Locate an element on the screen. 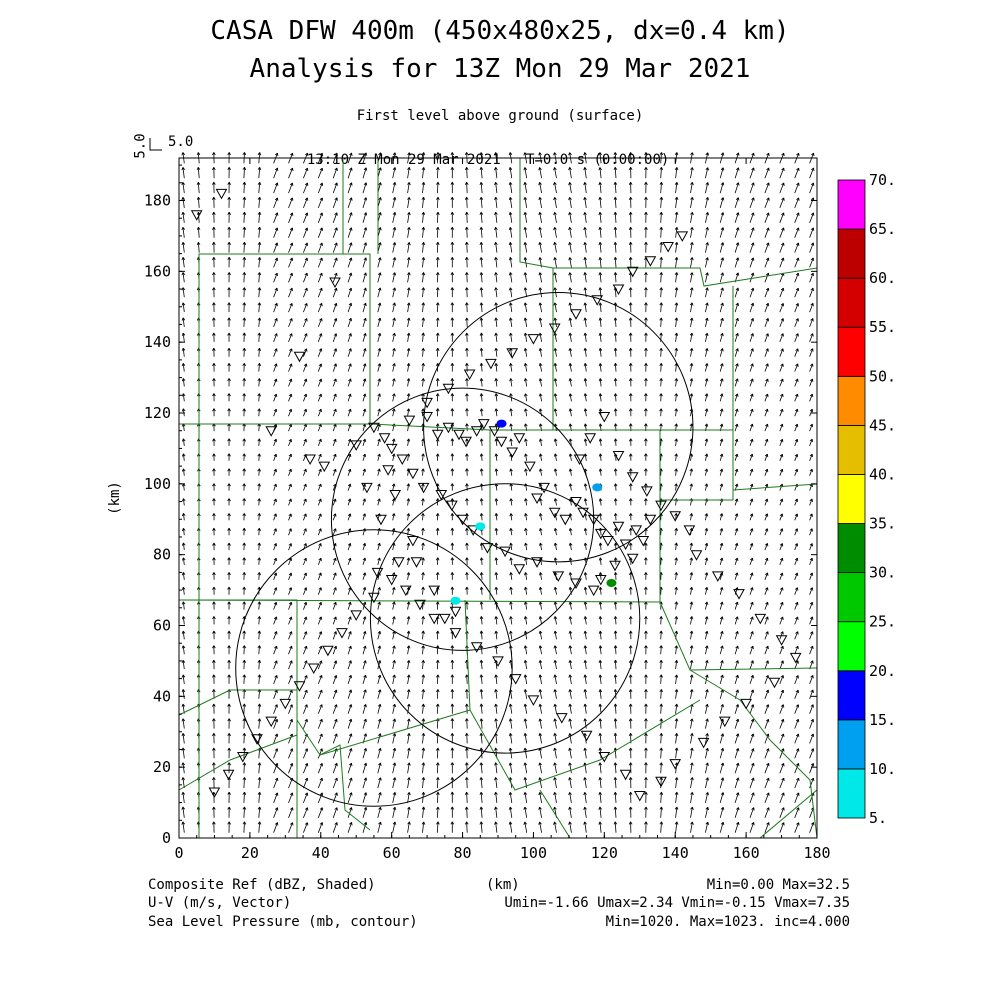 The image size is (1000, 1000). county-boundary is located at coordinates (238, 718).